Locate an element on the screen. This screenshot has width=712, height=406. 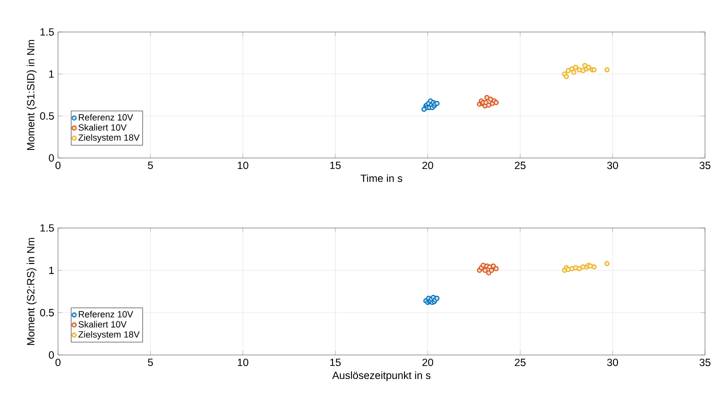
y-axis-title: Moment (S1:SID) in Nm is located at coordinates (31, 95).